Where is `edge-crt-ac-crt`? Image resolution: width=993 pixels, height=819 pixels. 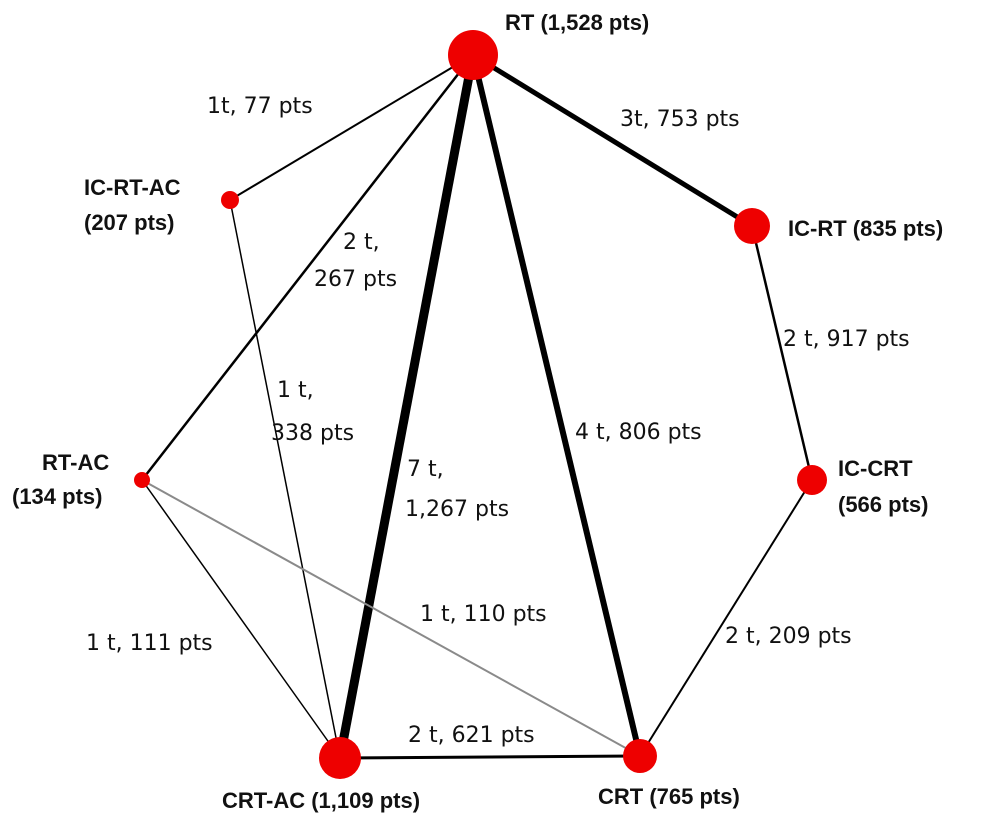 edge-crt-ac-crt is located at coordinates (490, 757).